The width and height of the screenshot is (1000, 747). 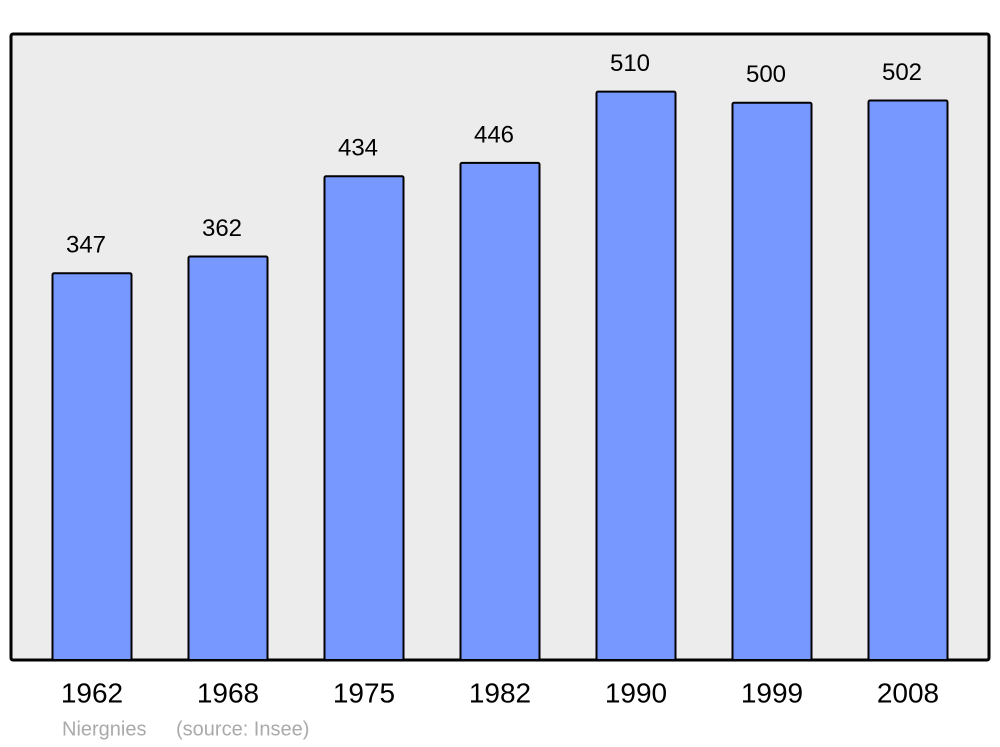 What do you see at coordinates (104, 729) in the screenshot?
I see `chart-title: Niergnies` at bounding box center [104, 729].